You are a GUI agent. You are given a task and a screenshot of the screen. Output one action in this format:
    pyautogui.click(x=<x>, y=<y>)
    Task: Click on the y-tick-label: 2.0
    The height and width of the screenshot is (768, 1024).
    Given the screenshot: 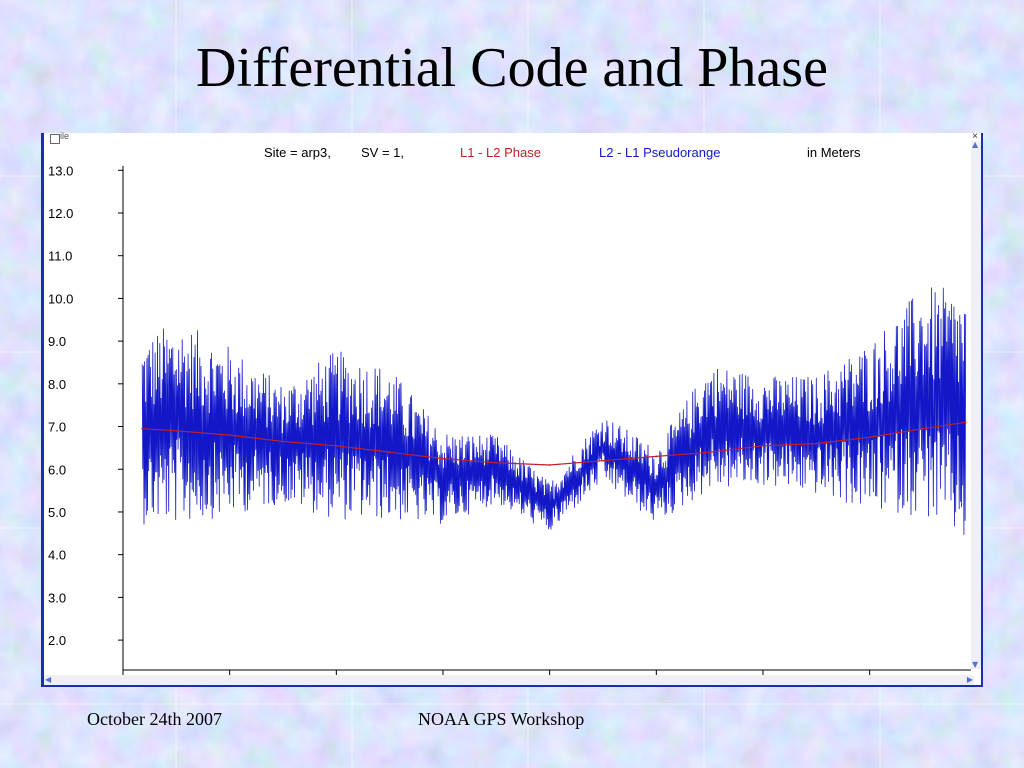 What is the action you would take?
    pyautogui.click(x=57, y=640)
    